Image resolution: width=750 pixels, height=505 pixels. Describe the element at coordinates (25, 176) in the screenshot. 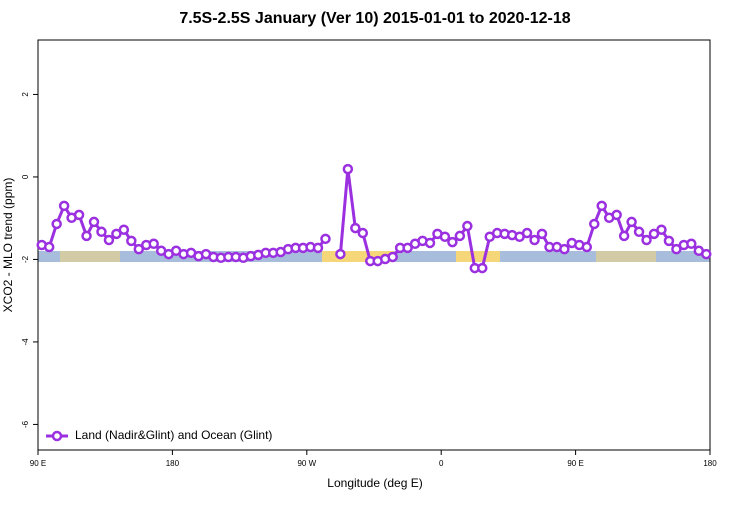

I see `y-tick-label: 0` at that location.